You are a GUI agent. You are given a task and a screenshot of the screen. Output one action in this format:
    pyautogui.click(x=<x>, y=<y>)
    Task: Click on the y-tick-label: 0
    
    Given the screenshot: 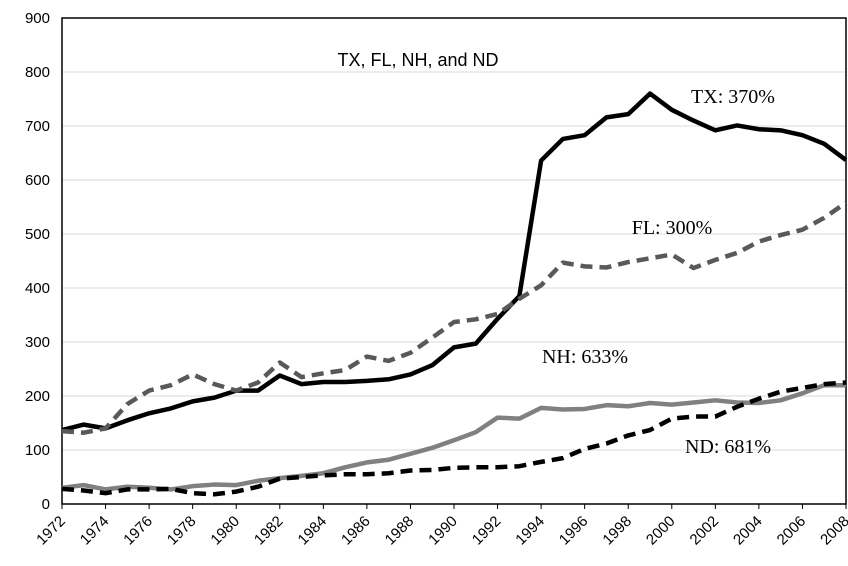 What is the action you would take?
    pyautogui.click(x=46, y=504)
    